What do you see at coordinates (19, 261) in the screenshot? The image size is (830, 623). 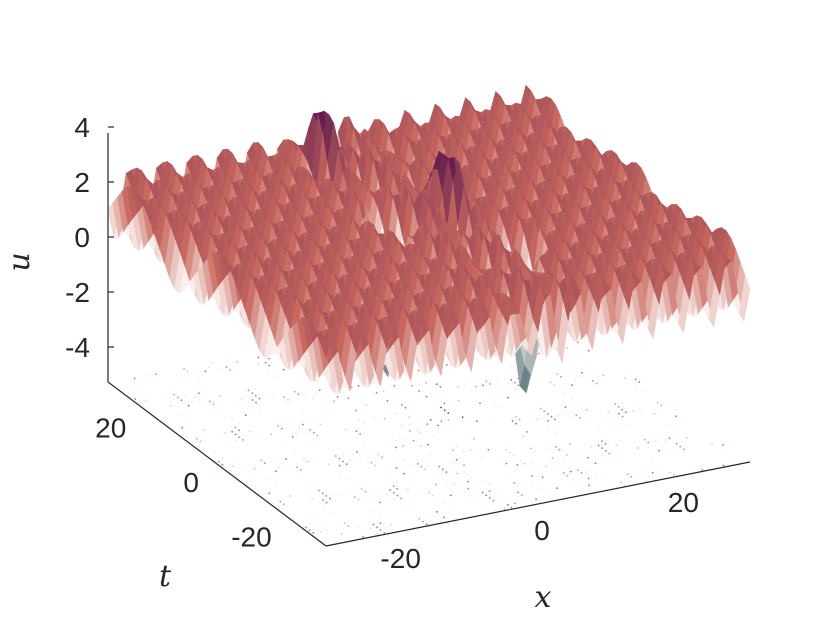 I see `z-axis-title: u` at bounding box center [19, 261].